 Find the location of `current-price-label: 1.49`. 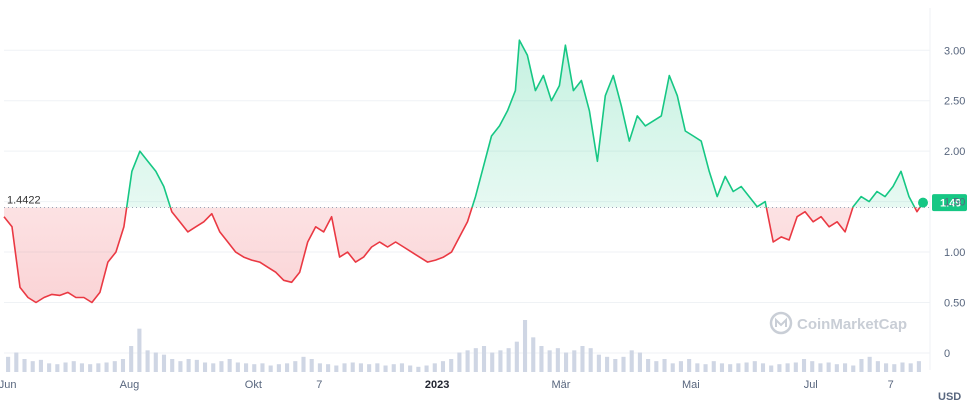

current-price-label: 1.49 is located at coordinates (950, 204).